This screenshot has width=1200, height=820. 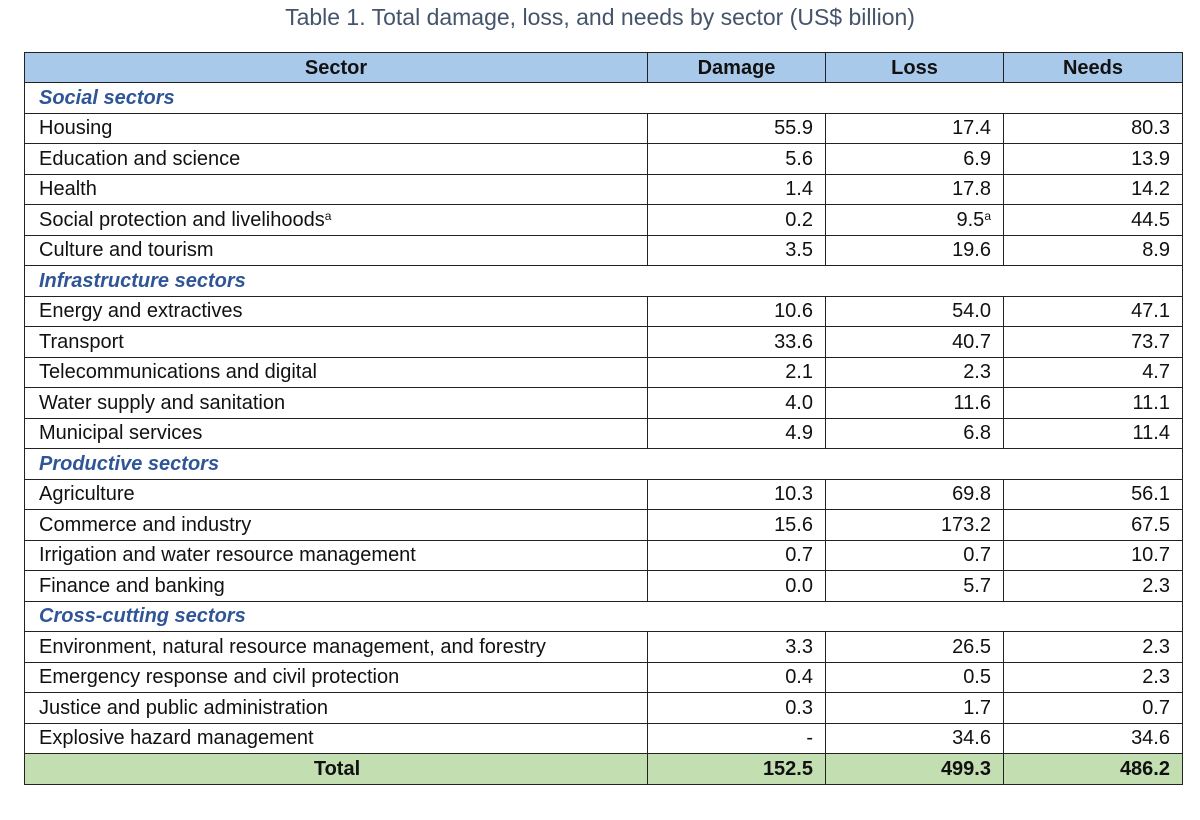 What do you see at coordinates (1093, 403) in the screenshot?
I see `needs-cell: 11.1` at bounding box center [1093, 403].